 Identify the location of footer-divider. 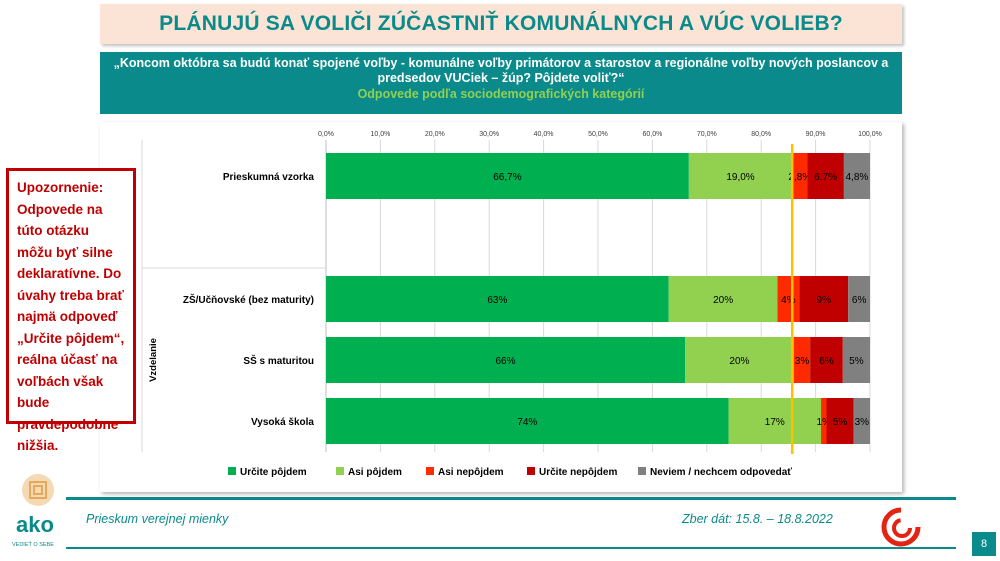
(511, 498).